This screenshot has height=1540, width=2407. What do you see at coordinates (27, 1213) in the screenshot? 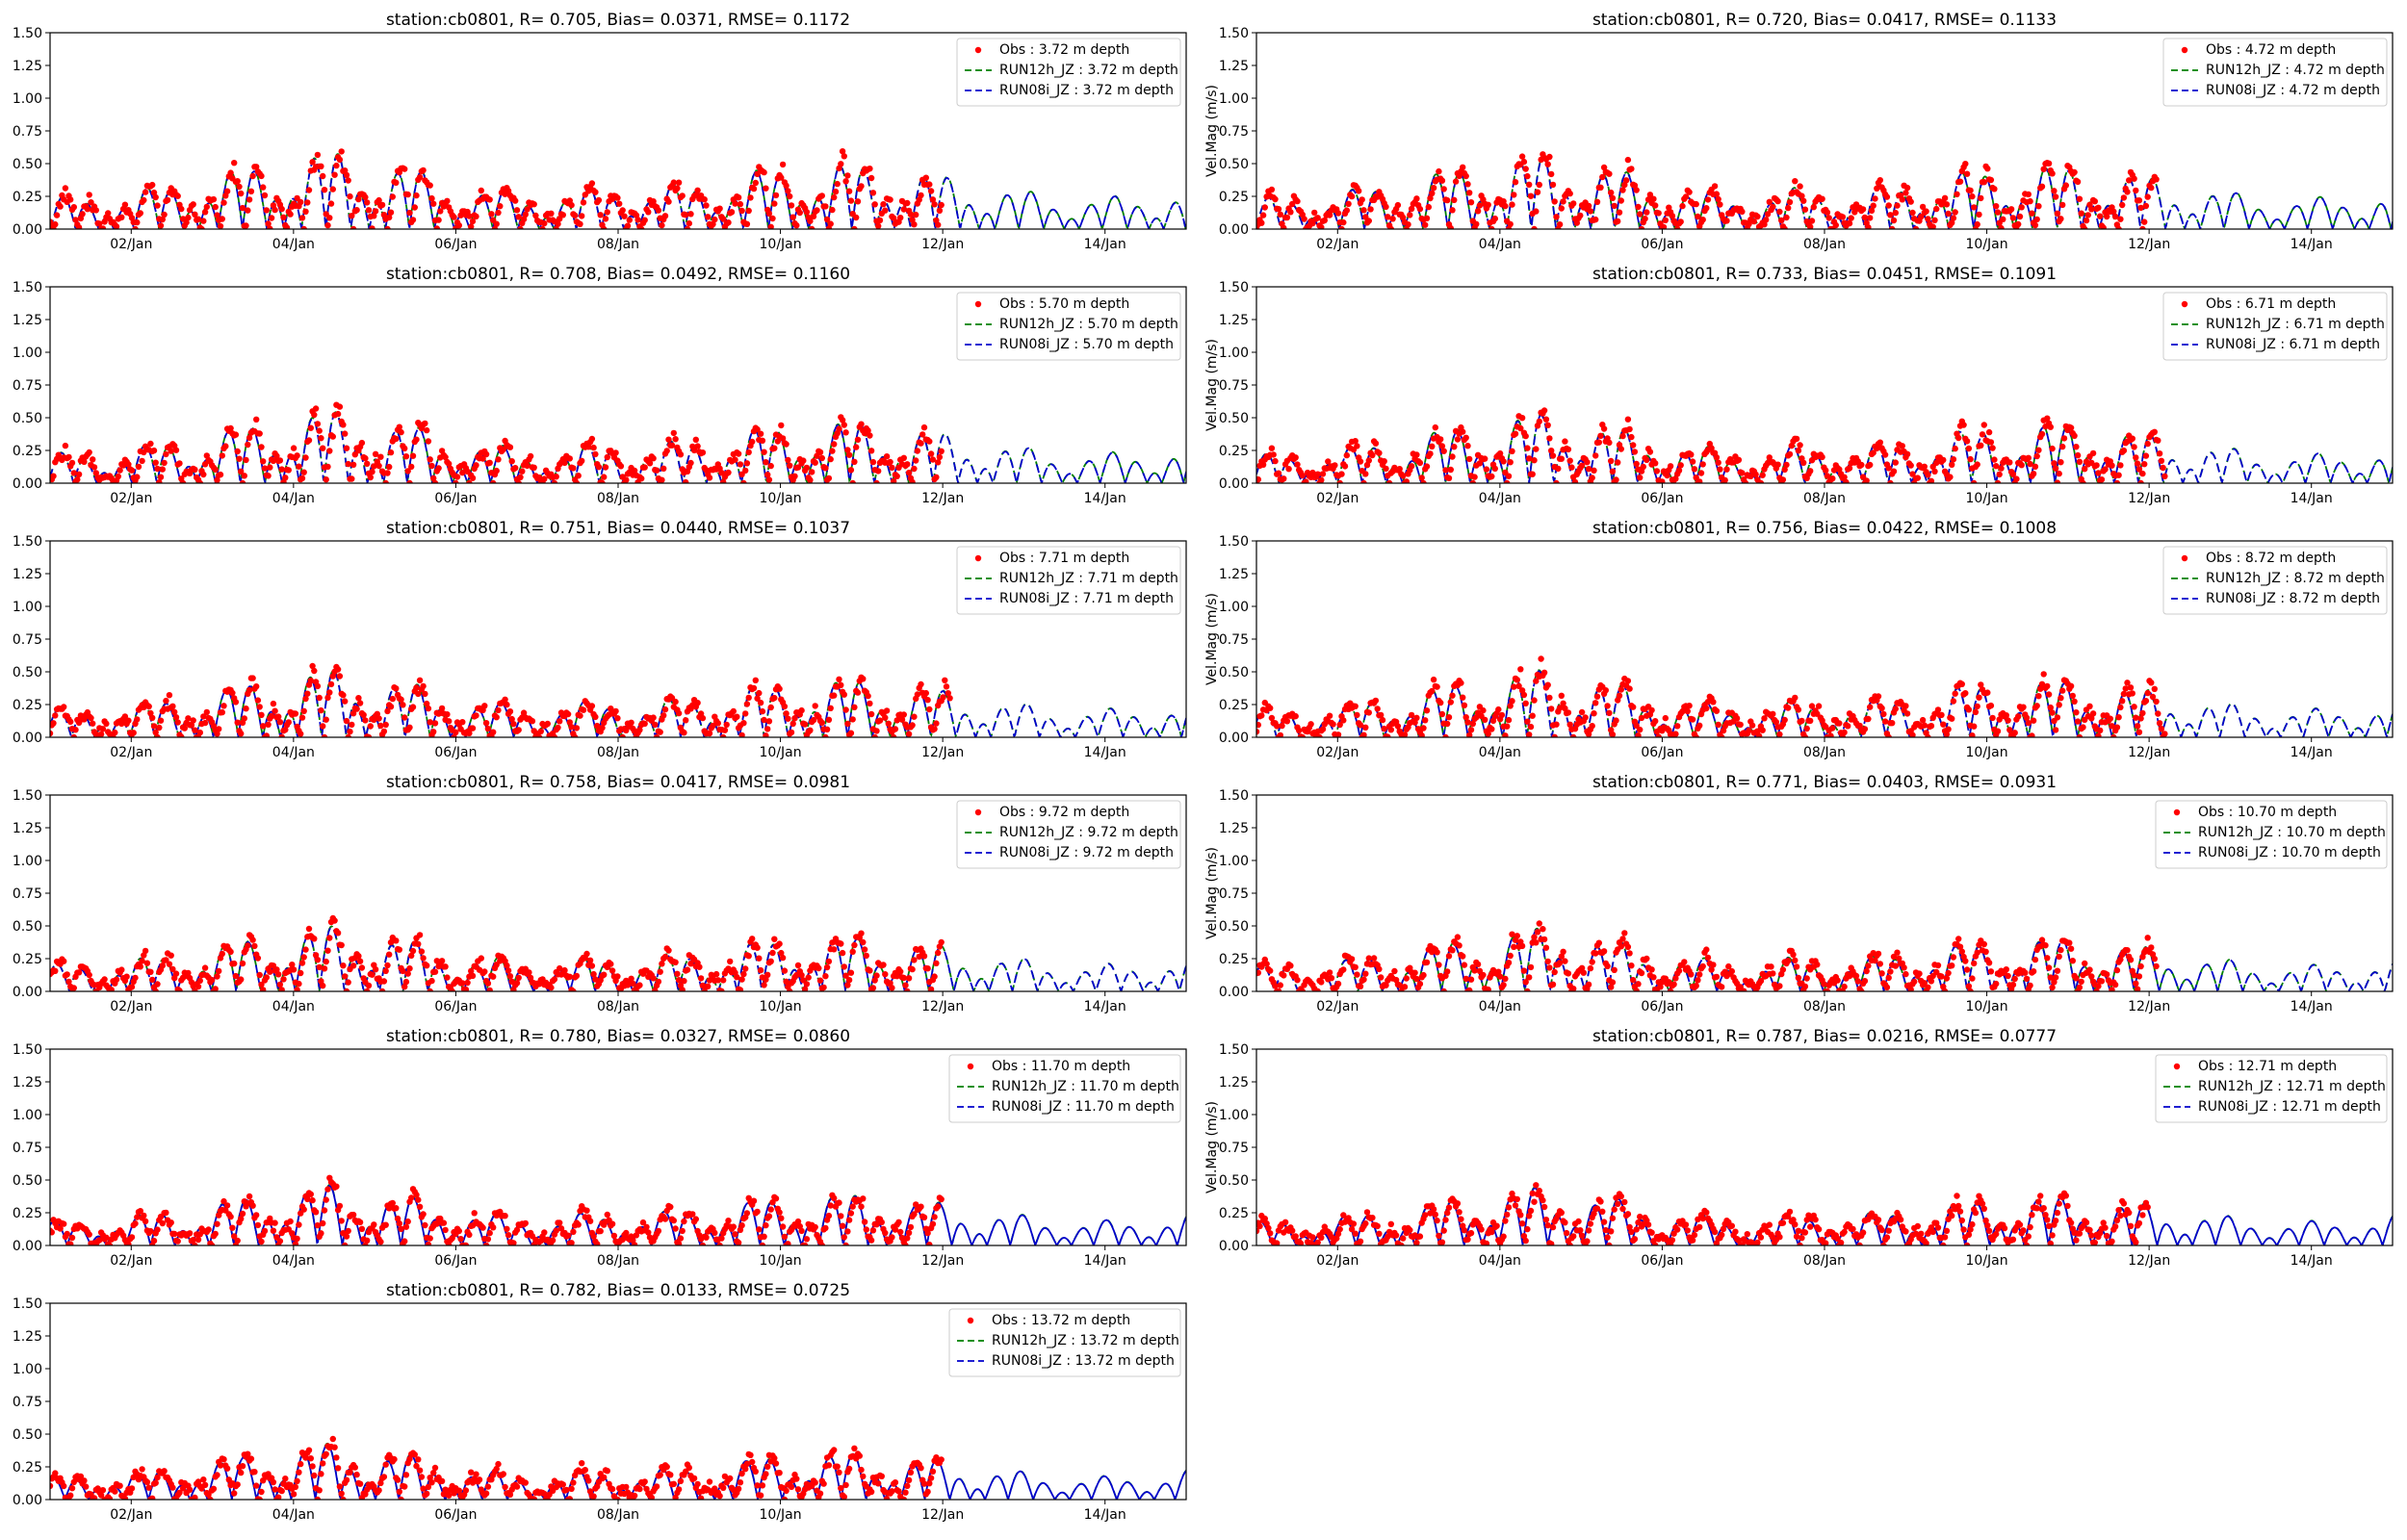
I see `y-tick-label: 0.25` at bounding box center [27, 1213].